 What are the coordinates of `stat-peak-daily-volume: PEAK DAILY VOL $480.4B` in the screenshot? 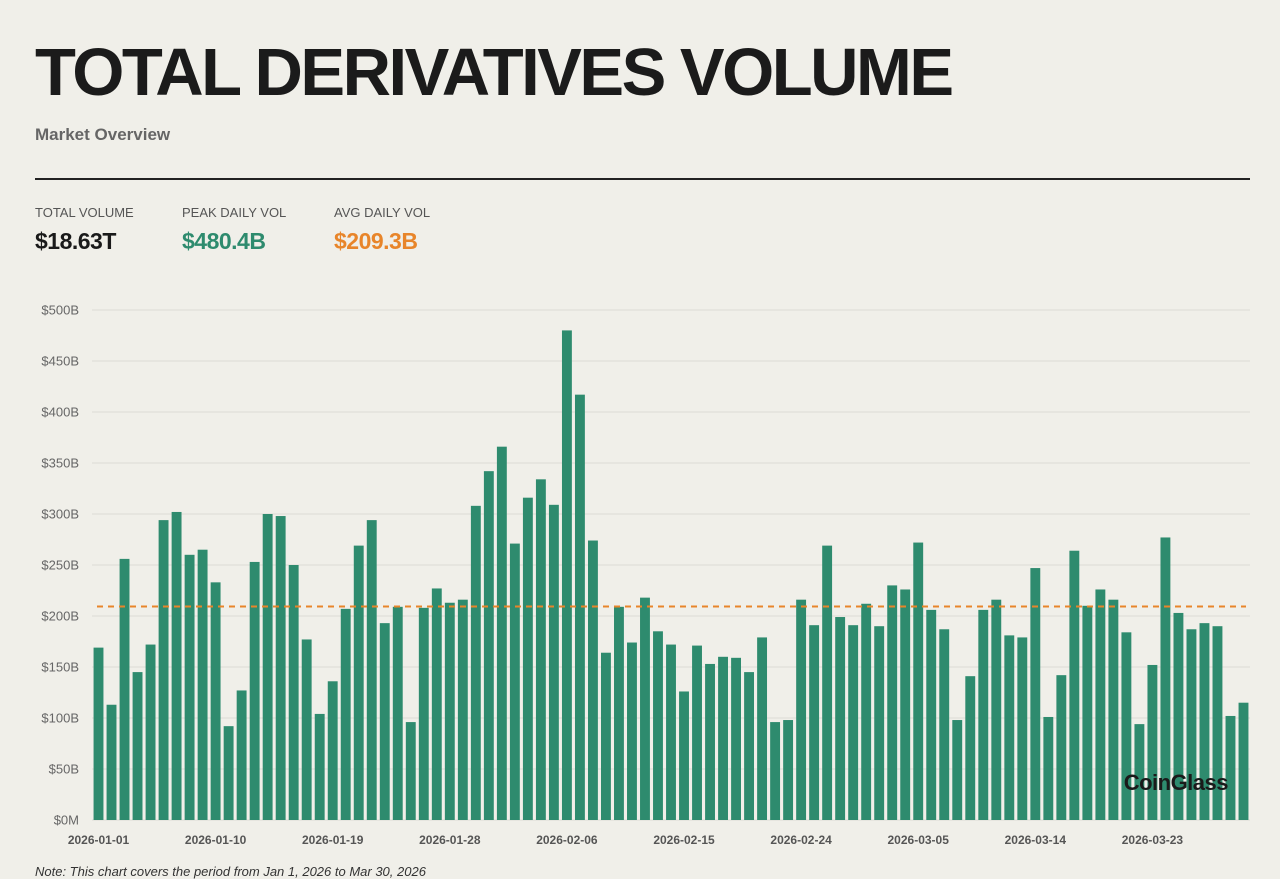 It's located at (234, 230).